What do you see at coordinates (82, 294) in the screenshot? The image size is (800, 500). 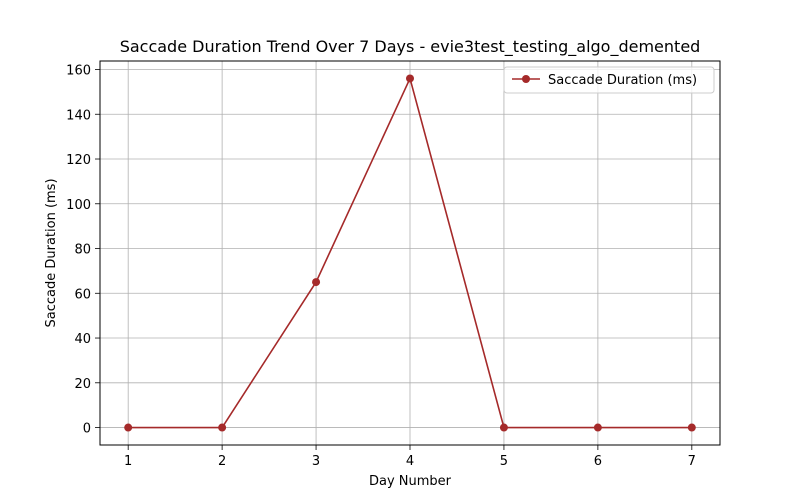 I see `y-tick-label: 60` at bounding box center [82, 294].